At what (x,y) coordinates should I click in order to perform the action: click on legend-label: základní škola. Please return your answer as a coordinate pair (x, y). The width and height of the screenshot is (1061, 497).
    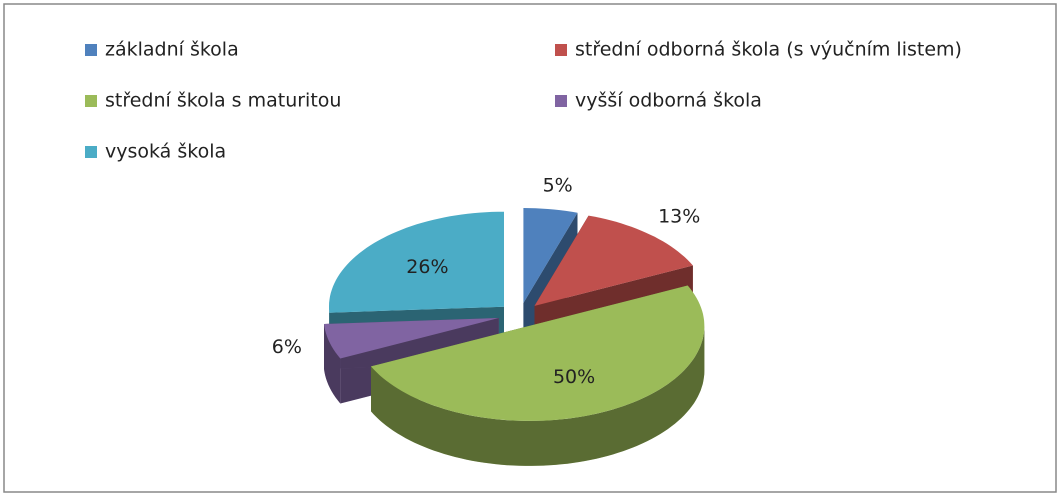
    Looking at the image, I should click on (172, 50).